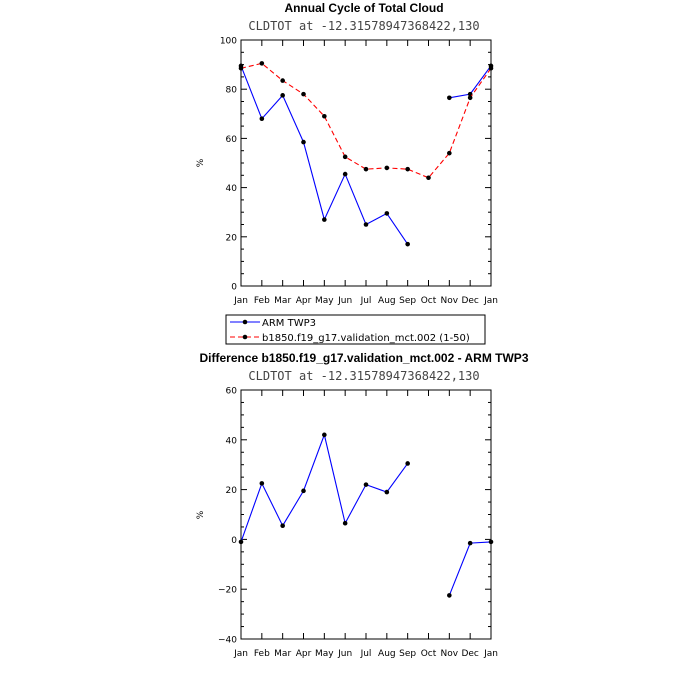  What do you see at coordinates (234, 541) in the screenshot?
I see `bottom-y-tick-label: 0` at bounding box center [234, 541].